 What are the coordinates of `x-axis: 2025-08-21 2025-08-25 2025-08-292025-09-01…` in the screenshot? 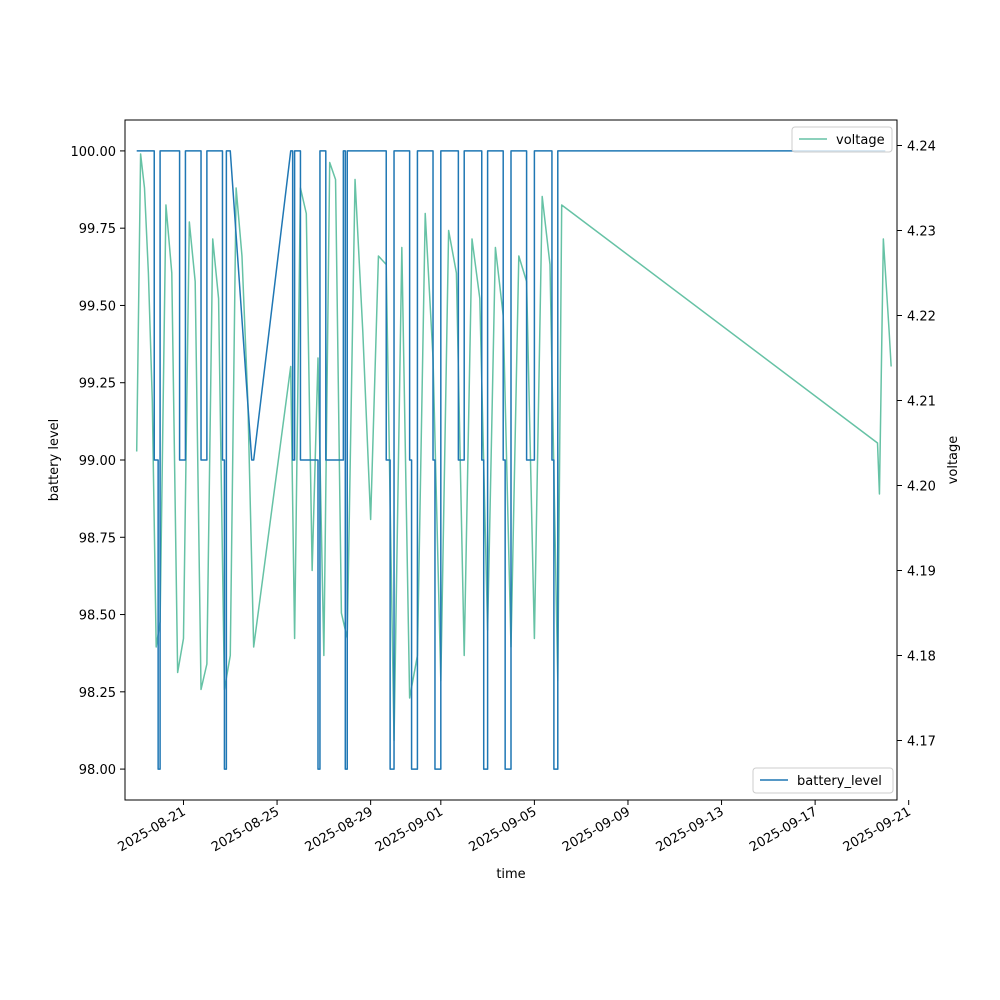 It's located at (515, 827).